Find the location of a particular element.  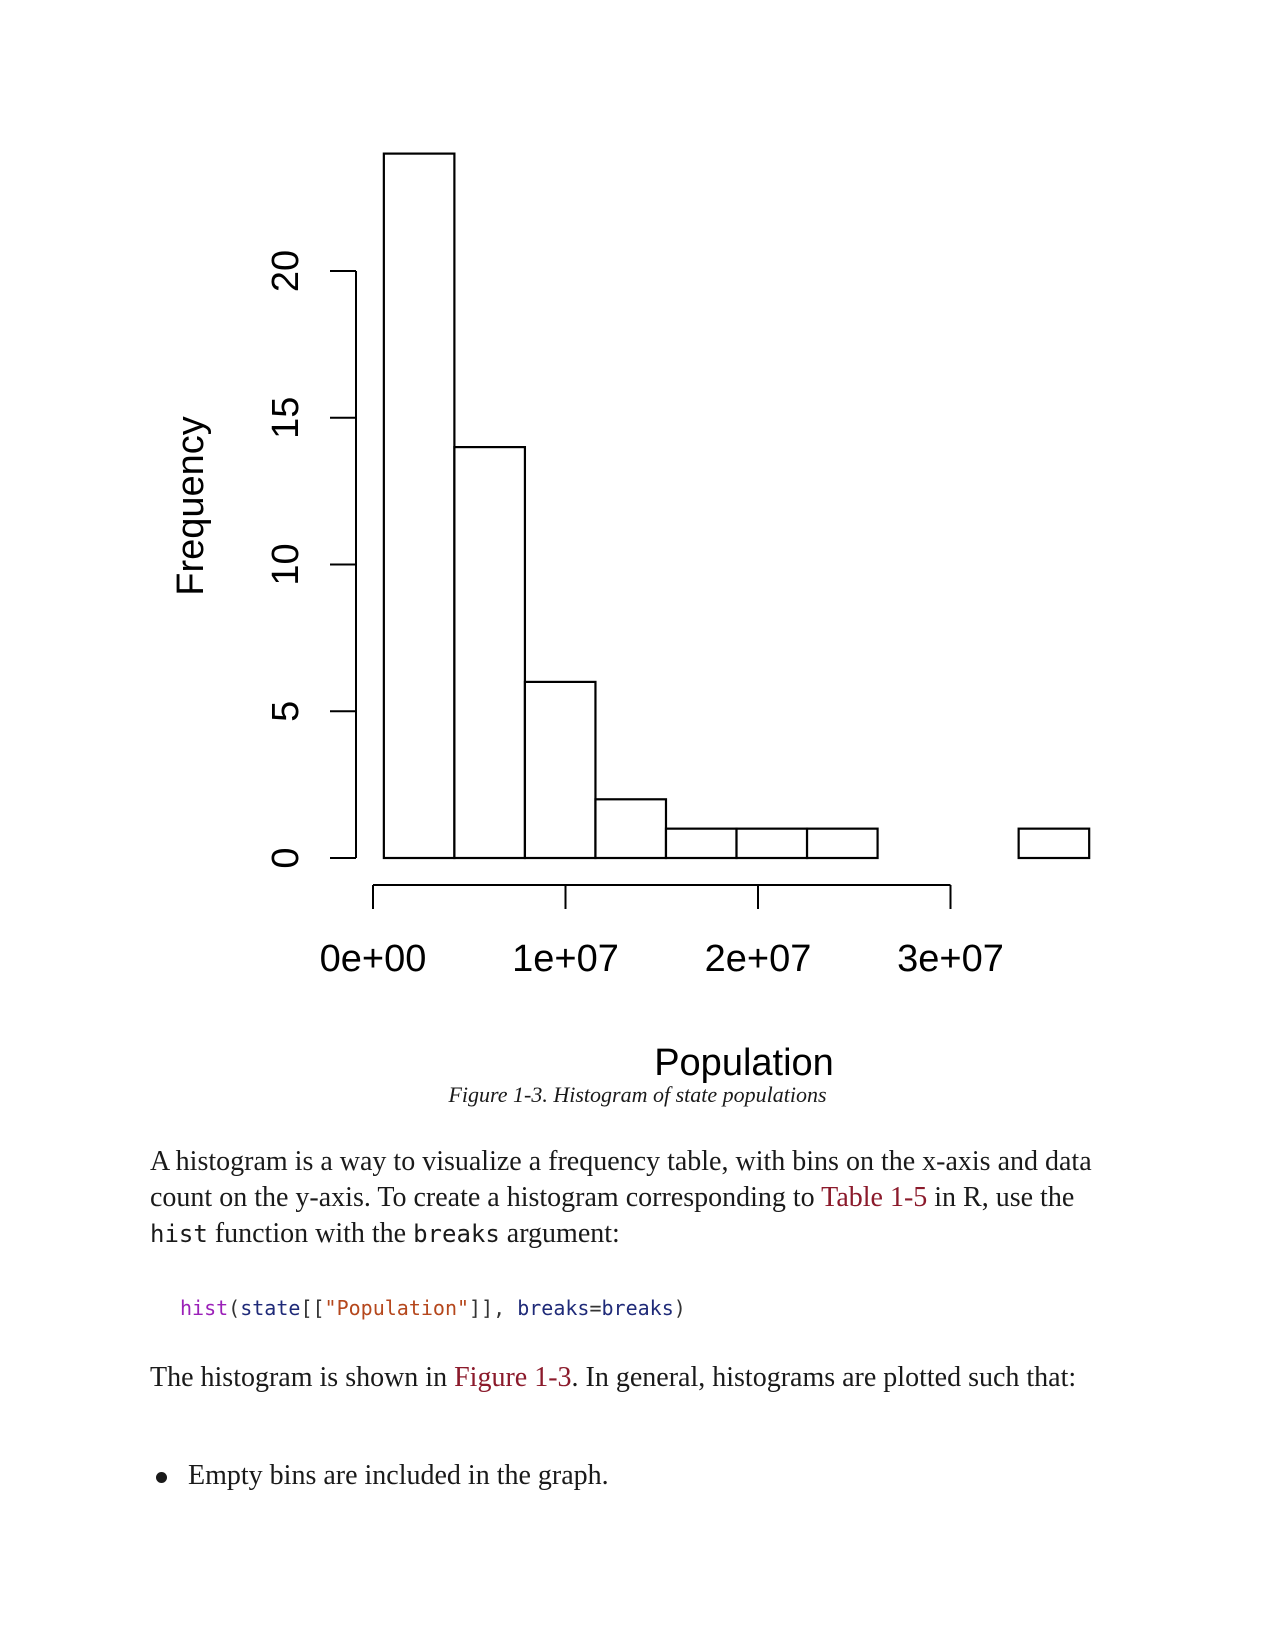

code-function: hist is located at coordinates (204, 1308).